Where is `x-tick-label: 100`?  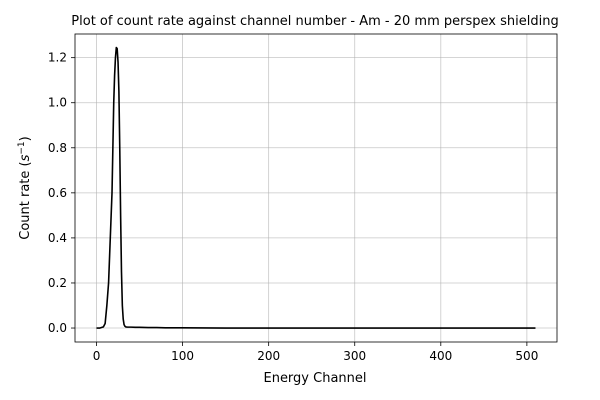
x-tick-label: 100 is located at coordinates (182, 356).